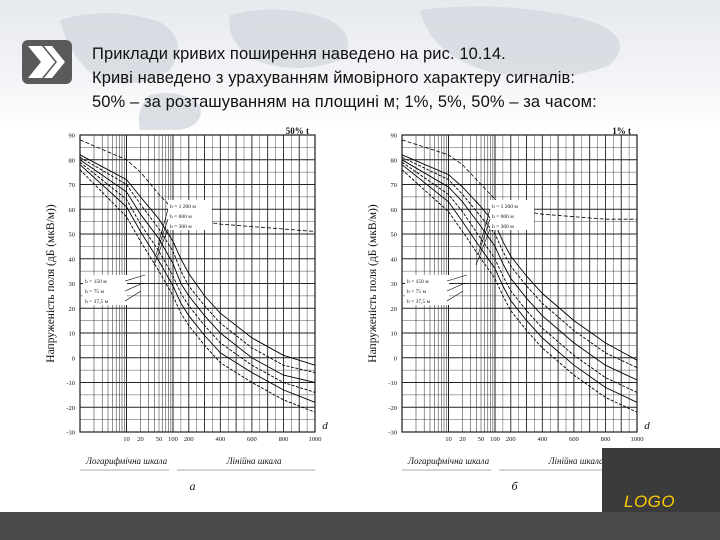 Image resolution: width=720 pixels, height=540 pixels. I want to click on panel-label: а, so click(193, 486).